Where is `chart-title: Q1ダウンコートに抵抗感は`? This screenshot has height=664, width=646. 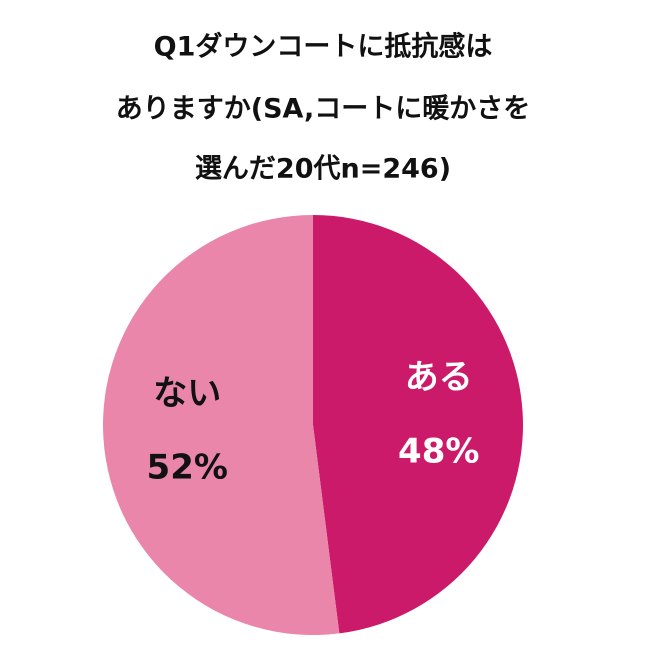 chart-title: Q1ダウンコートに抵抗感は is located at coordinates (323, 47).